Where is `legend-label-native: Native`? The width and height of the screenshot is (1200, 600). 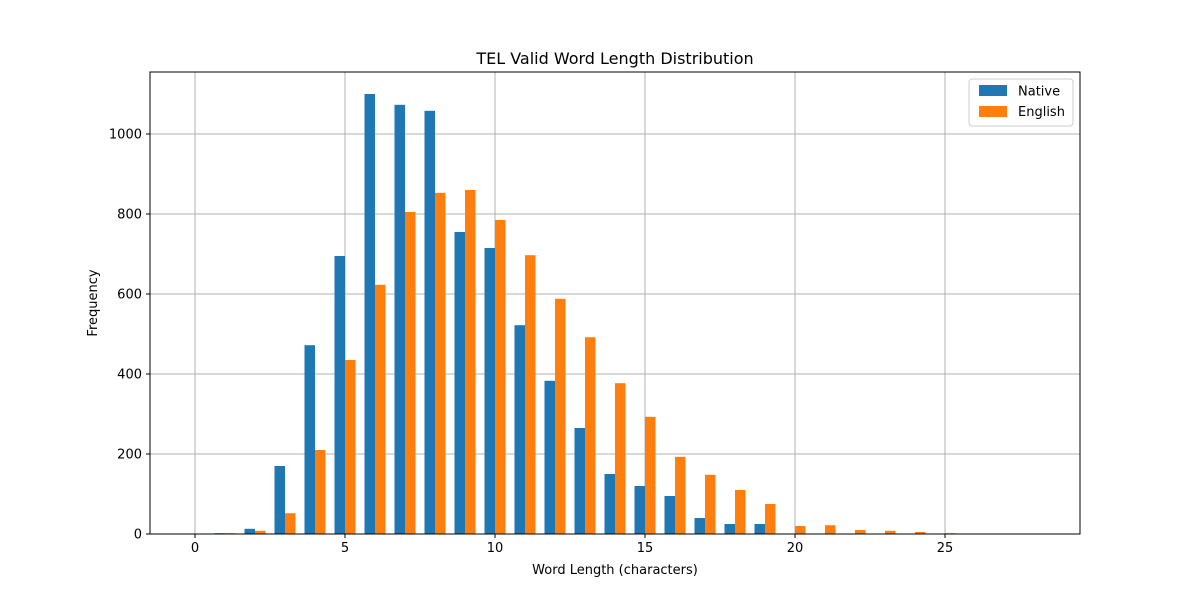
legend-label-native: Native is located at coordinates (1039, 92).